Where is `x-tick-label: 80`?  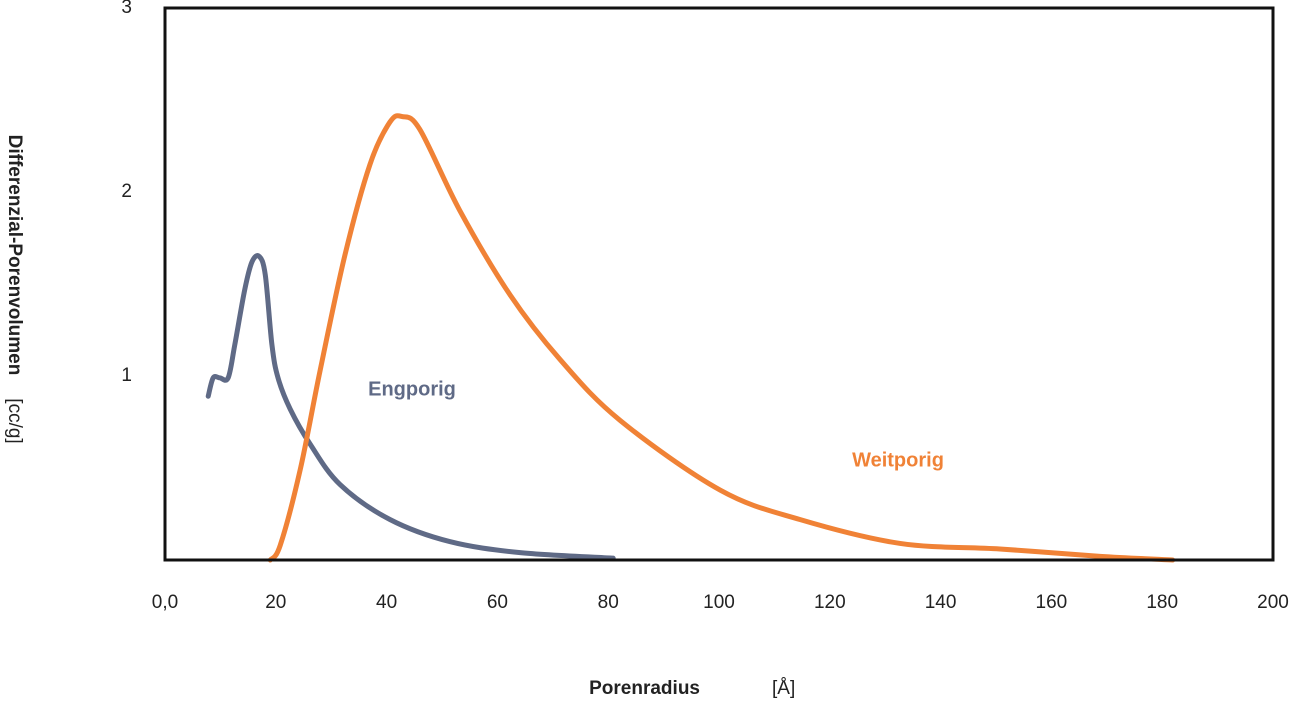
x-tick-label: 80 is located at coordinates (608, 602).